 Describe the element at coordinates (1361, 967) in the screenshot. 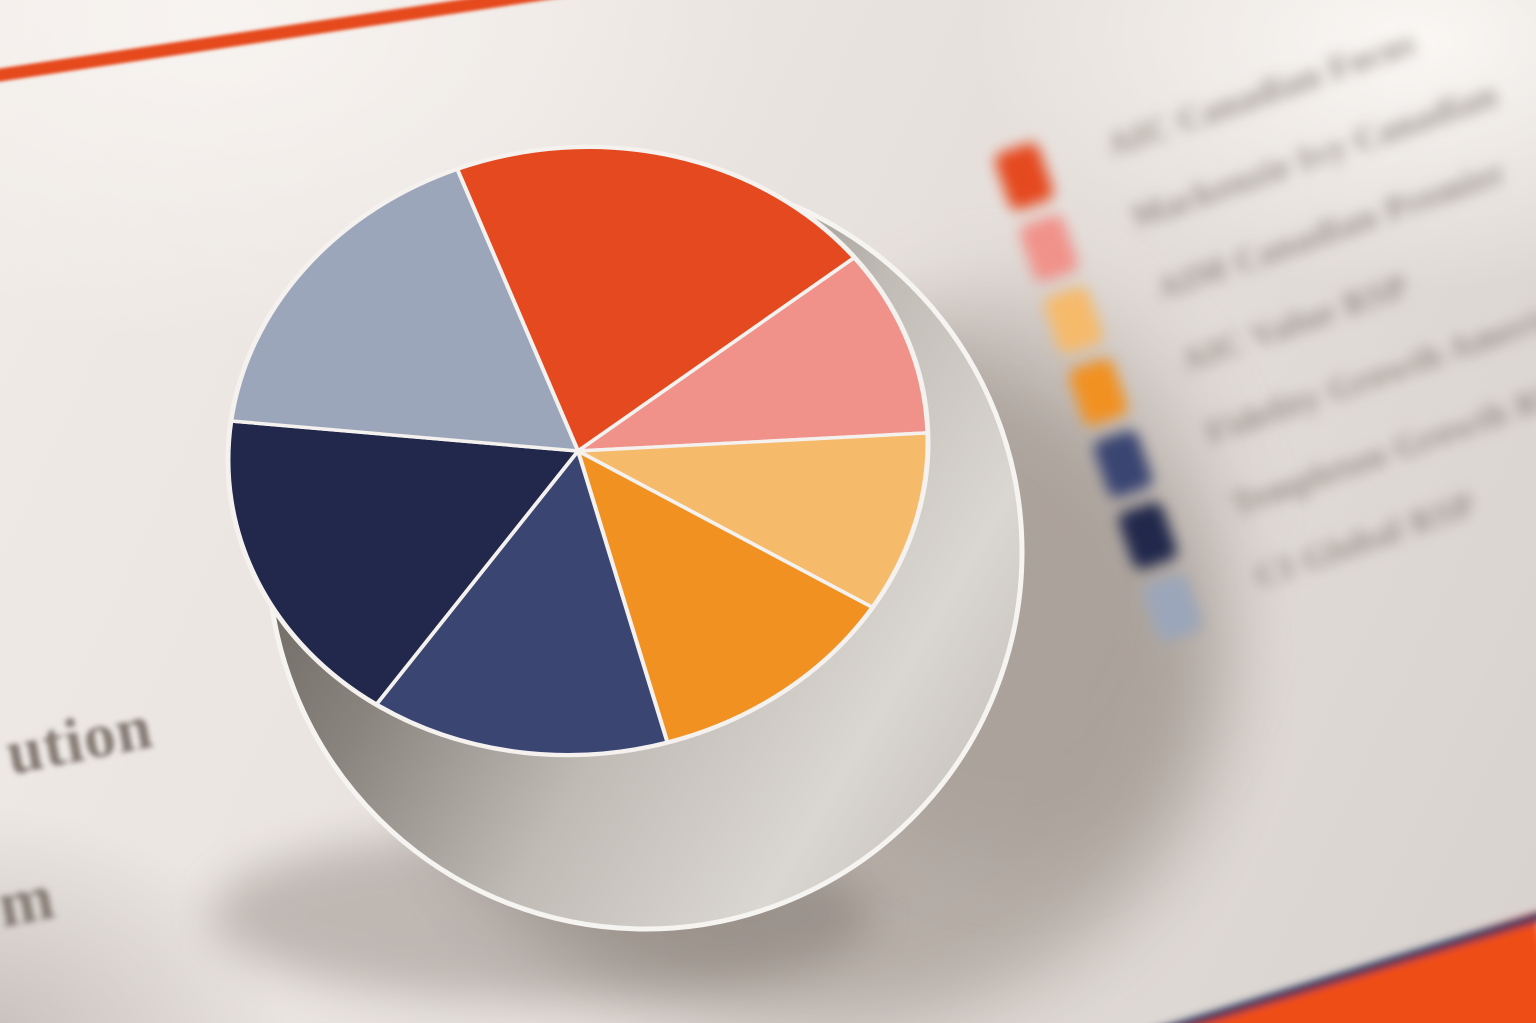

I see `corner-orange-band` at that location.